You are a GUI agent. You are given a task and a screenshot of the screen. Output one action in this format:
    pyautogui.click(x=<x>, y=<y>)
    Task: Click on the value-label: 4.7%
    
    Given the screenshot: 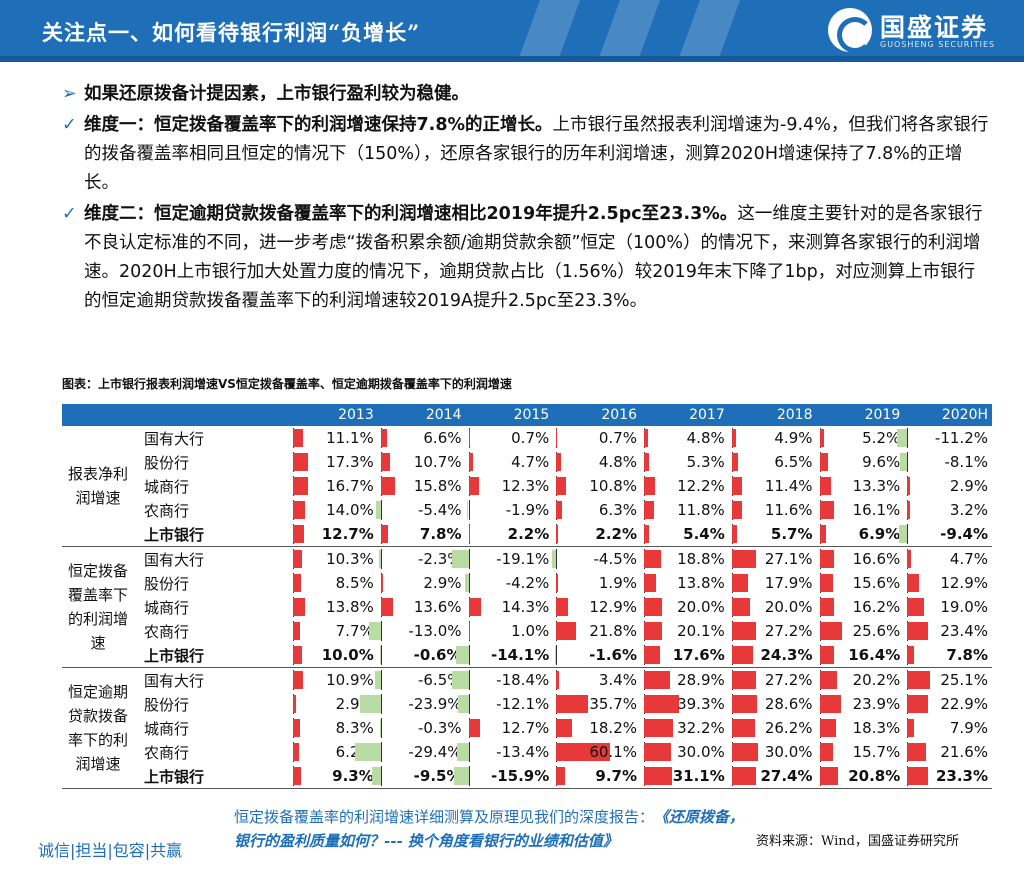 What is the action you would take?
    pyautogui.click(x=530, y=462)
    